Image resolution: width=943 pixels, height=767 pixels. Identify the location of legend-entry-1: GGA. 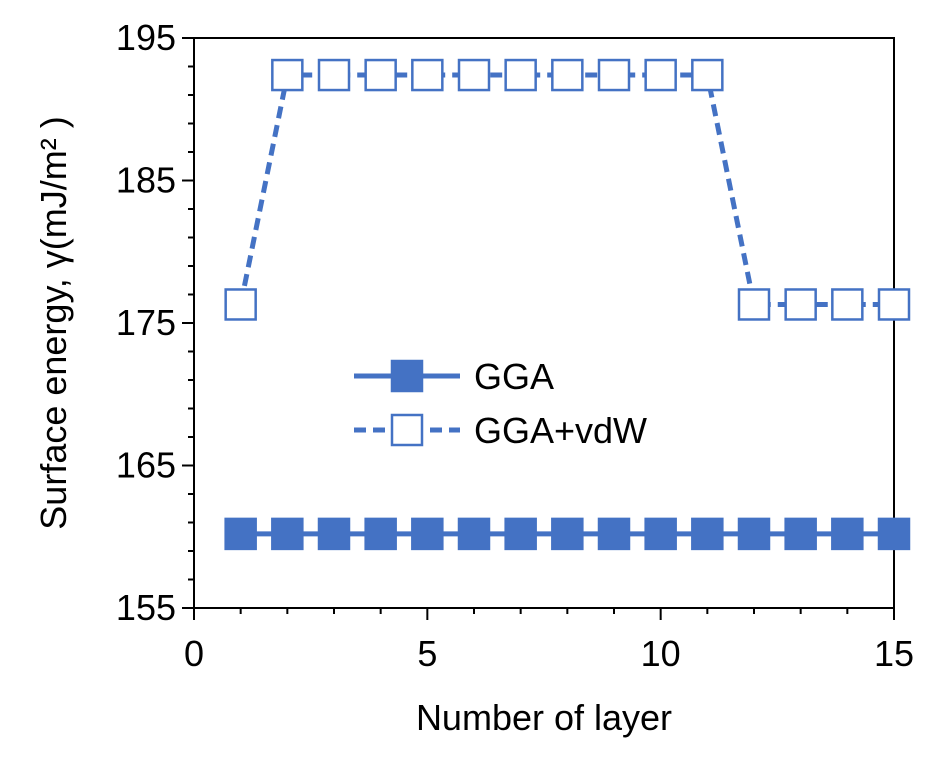
(454, 376).